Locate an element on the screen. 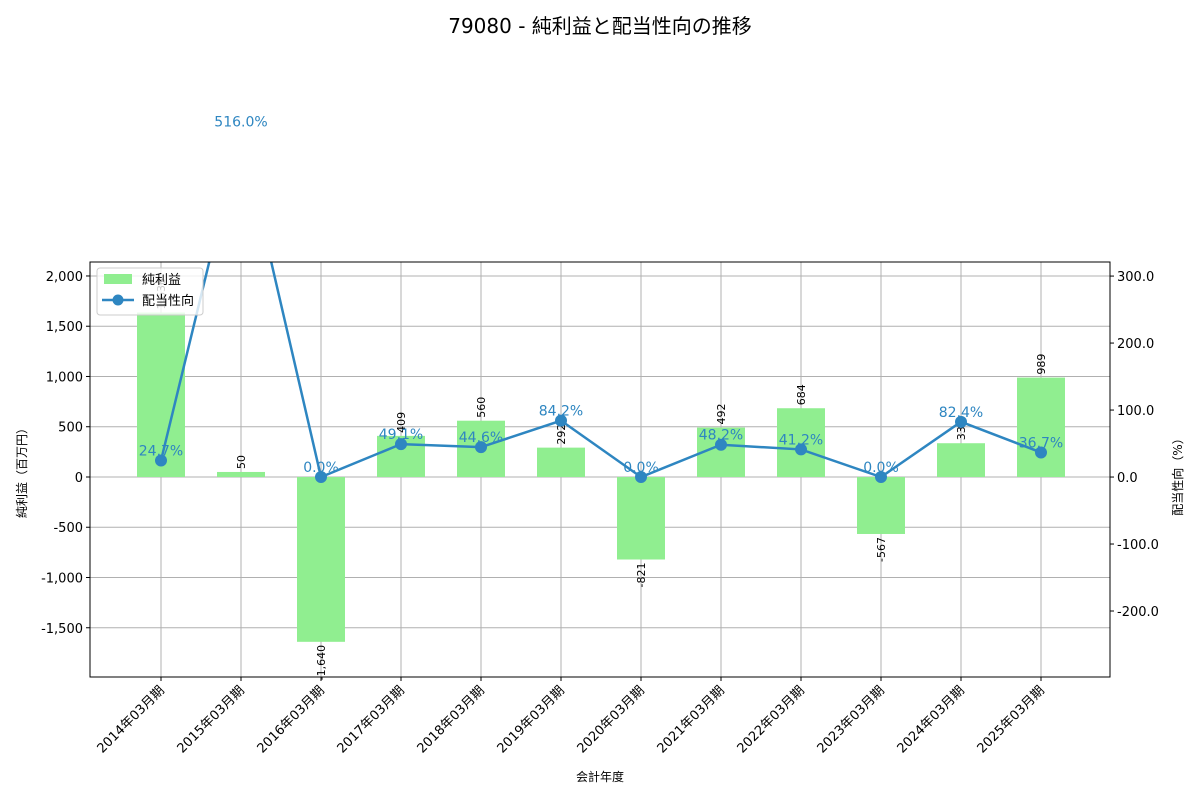  x-tick-label: 2018年03月期 is located at coordinates (451, 719).